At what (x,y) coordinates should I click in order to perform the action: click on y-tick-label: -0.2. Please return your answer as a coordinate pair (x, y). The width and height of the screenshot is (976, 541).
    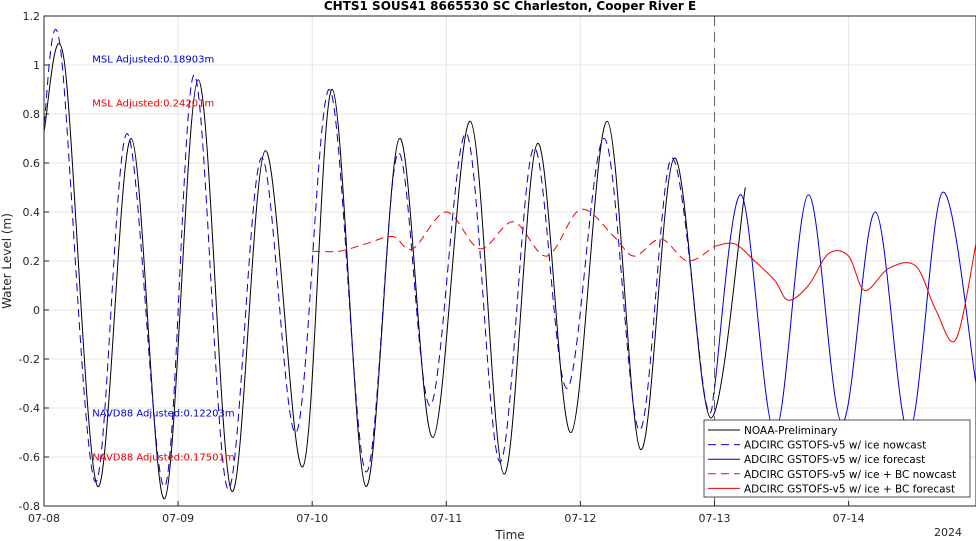
    Looking at the image, I should click on (29, 359).